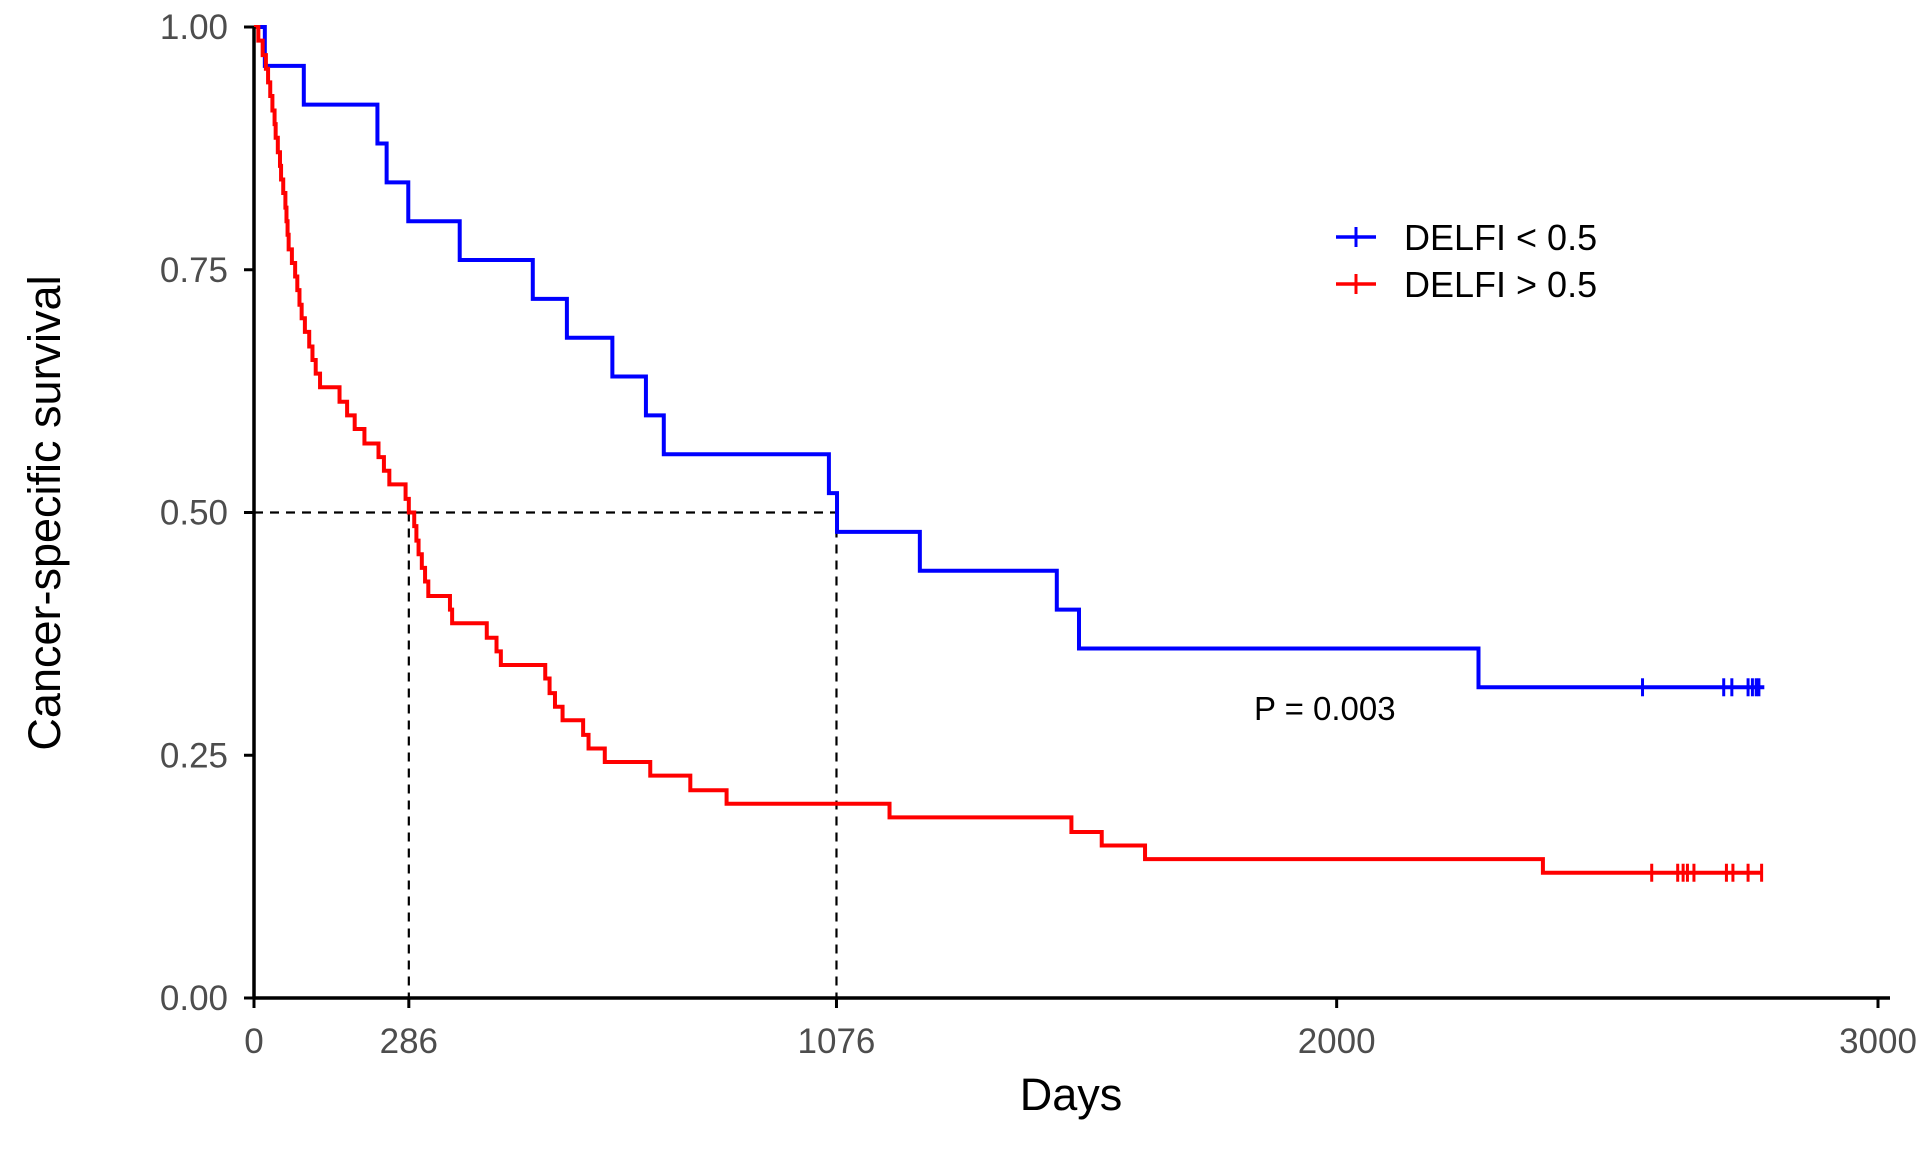 The image size is (1920, 1152). Describe the element at coordinates (194, 755) in the screenshot. I see `y-tick-label: 0.25` at that location.